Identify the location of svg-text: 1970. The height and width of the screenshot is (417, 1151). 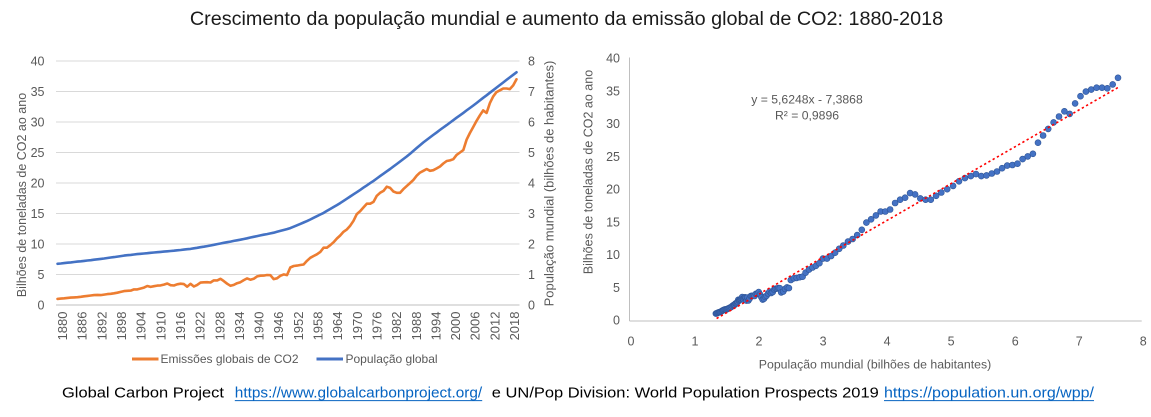
(357, 326).